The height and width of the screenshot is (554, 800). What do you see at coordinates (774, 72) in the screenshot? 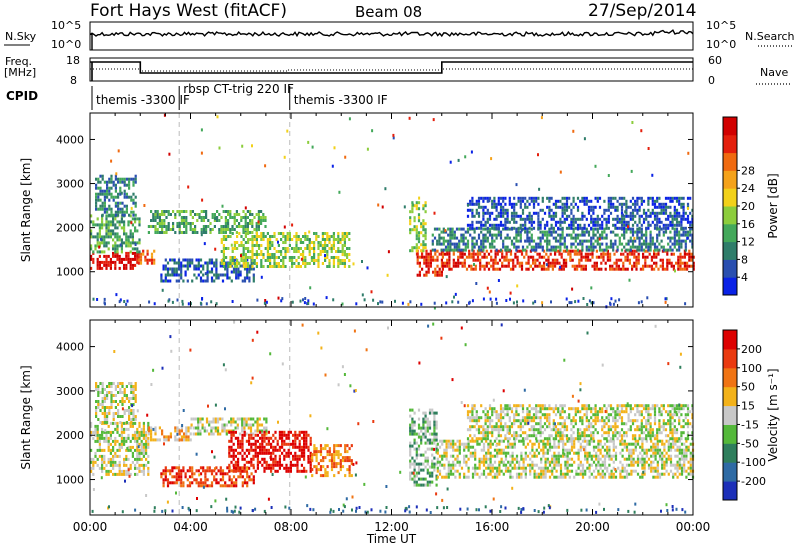
I see `nave-label: Nave` at bounding box center [774, 72].